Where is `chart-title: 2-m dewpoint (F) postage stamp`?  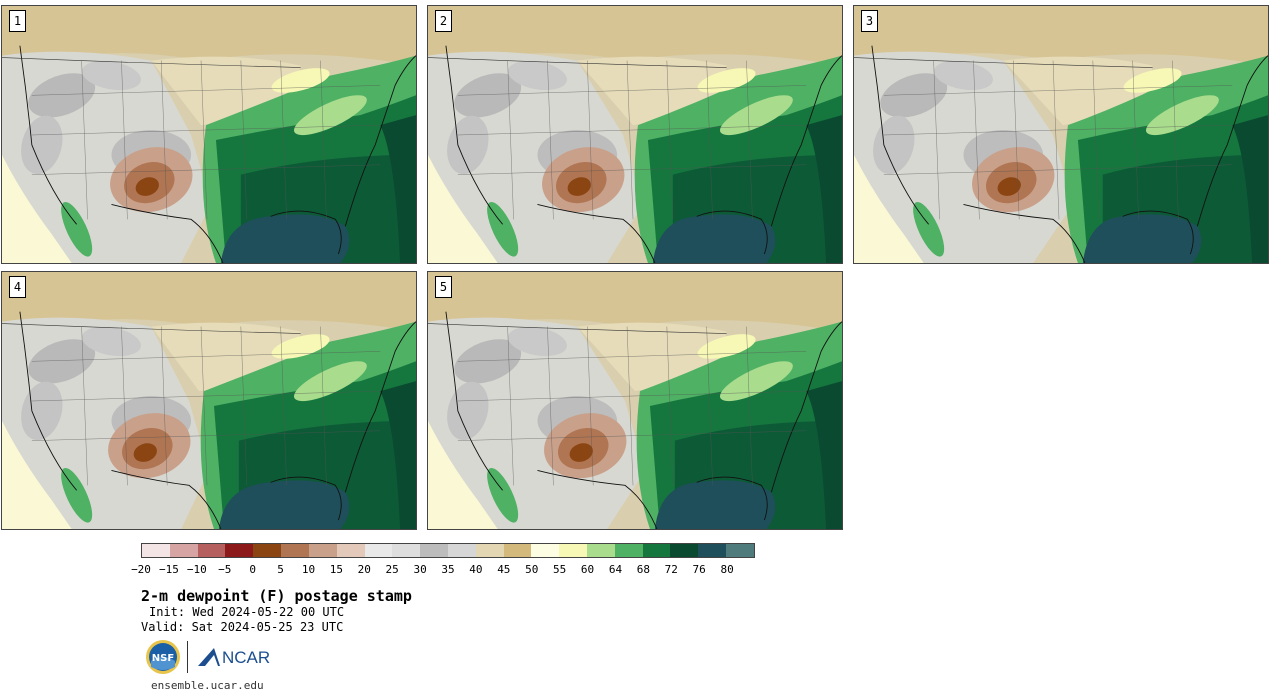
chart-title: 2-m dewpoint (F) postage stamp is located at coordinates (276, 596).